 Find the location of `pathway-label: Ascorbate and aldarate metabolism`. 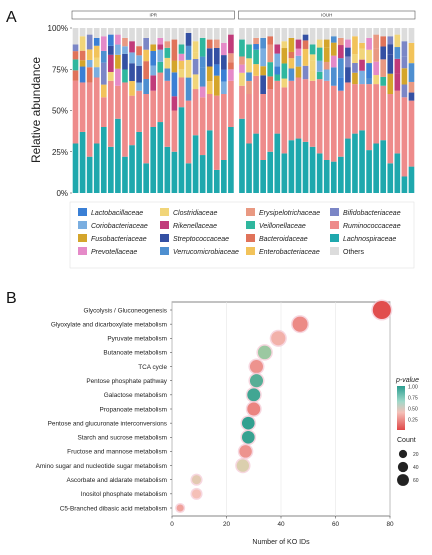

pathway-label: Ascorbate and aldarate metabolism is located at coordinates (116, 480).